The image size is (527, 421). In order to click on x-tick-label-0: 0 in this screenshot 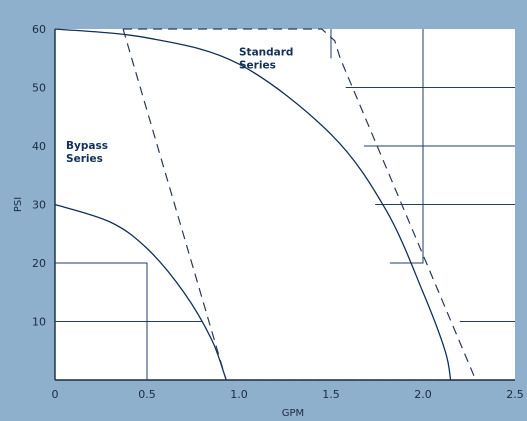, I will do `click(55, 394)`.